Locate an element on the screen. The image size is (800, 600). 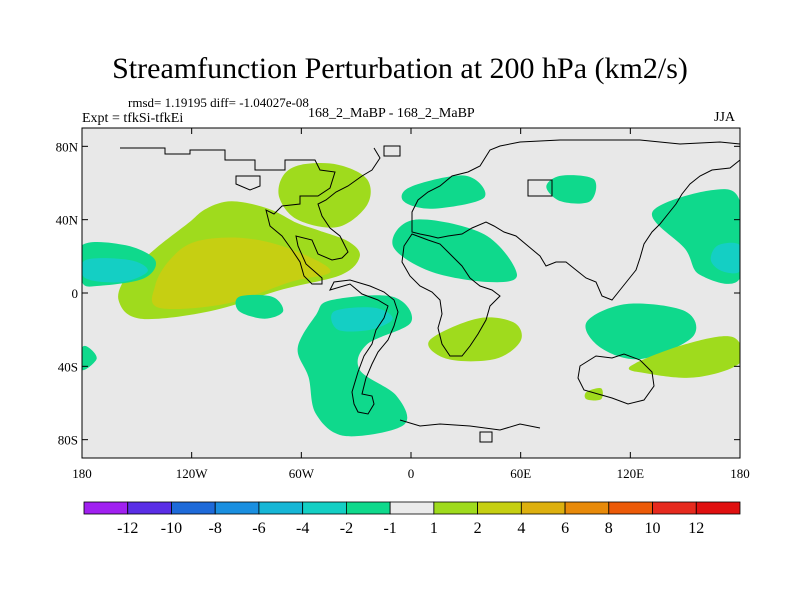
greenland-coast is located at coordinates (392, 151).